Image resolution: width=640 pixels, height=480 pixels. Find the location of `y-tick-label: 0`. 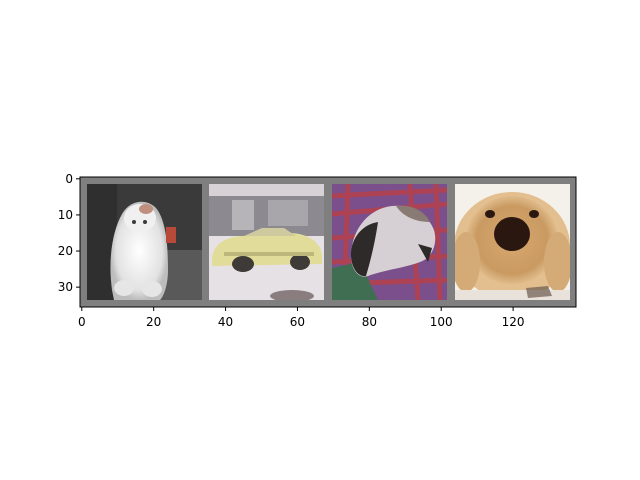

y-tick-label: 0 is located at coordinates (69, 179).